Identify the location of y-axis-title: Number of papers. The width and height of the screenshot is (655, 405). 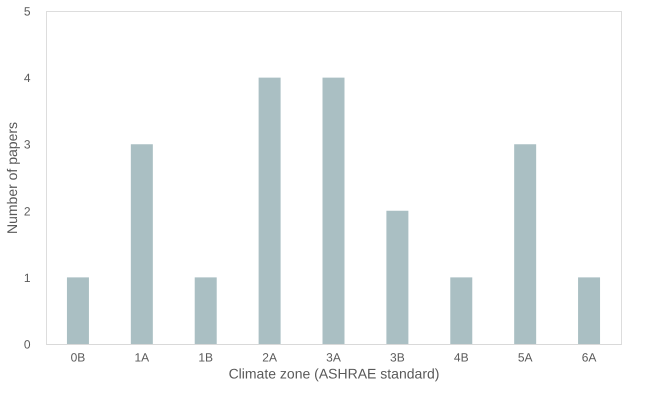
(12, 178).